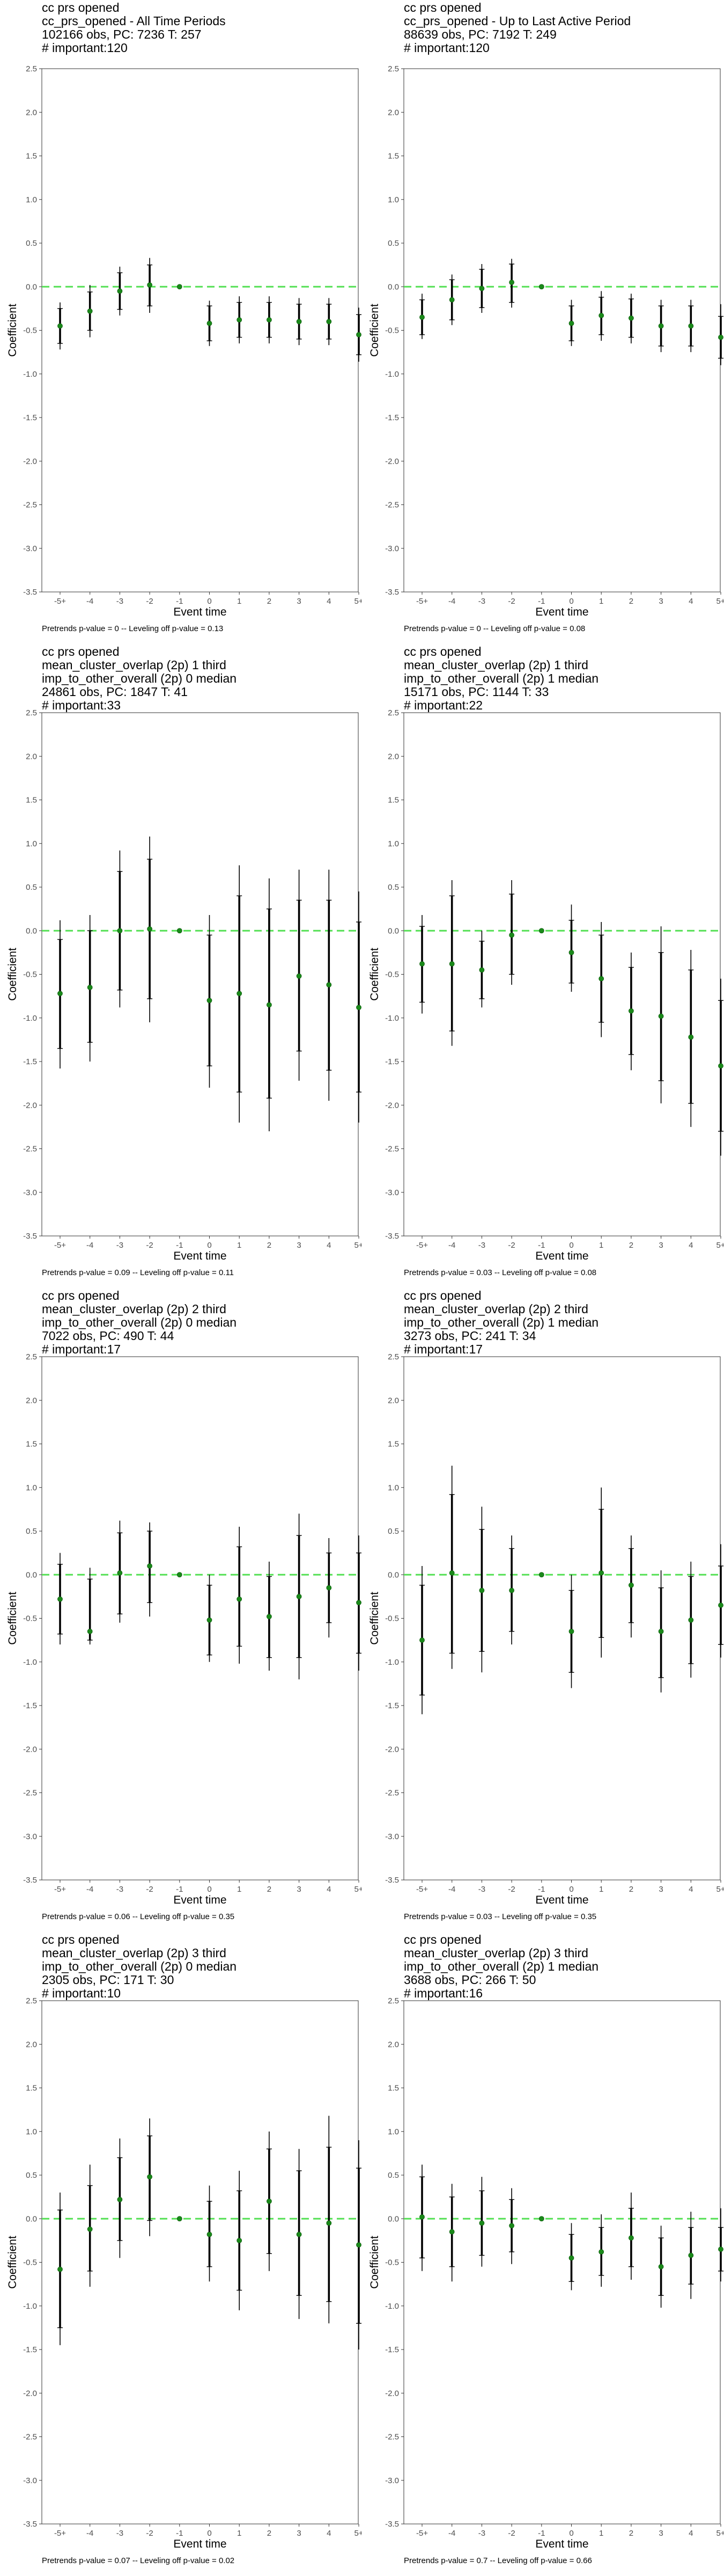  What do you see at coordinates (393, 1400) in the screenshot?
I see `y-tick-label: 2.0` at bounding box center [393, 1400].